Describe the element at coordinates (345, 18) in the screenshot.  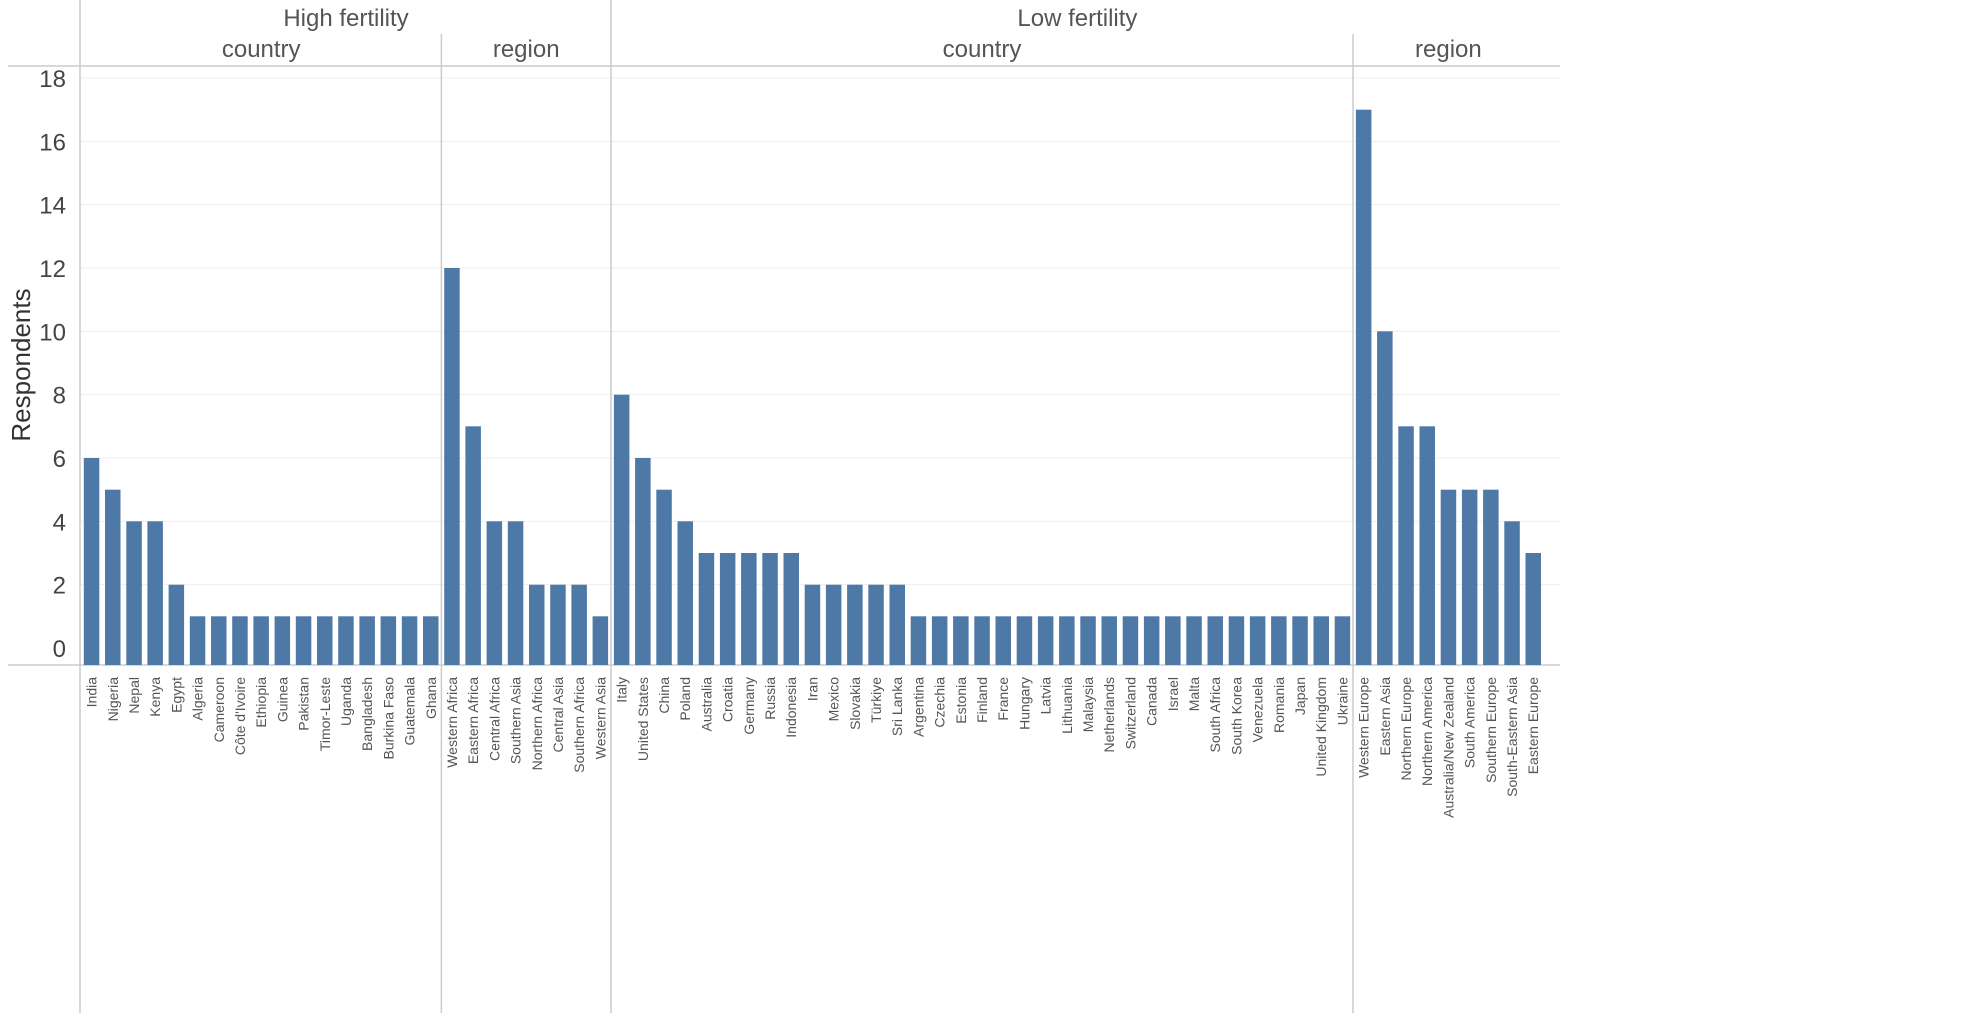
I see `header-high-fertility: High fertility` at that location.